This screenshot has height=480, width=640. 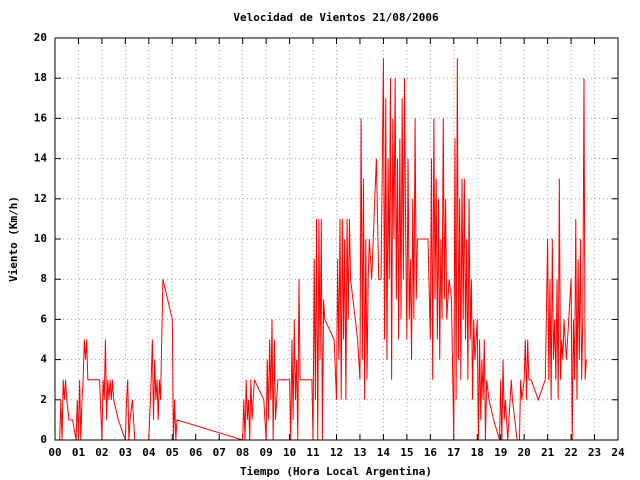 What do you see at coordinates (618, 452) in the screenshot?
I see `x-tick-label: 24` at bounding box center [618, 452].